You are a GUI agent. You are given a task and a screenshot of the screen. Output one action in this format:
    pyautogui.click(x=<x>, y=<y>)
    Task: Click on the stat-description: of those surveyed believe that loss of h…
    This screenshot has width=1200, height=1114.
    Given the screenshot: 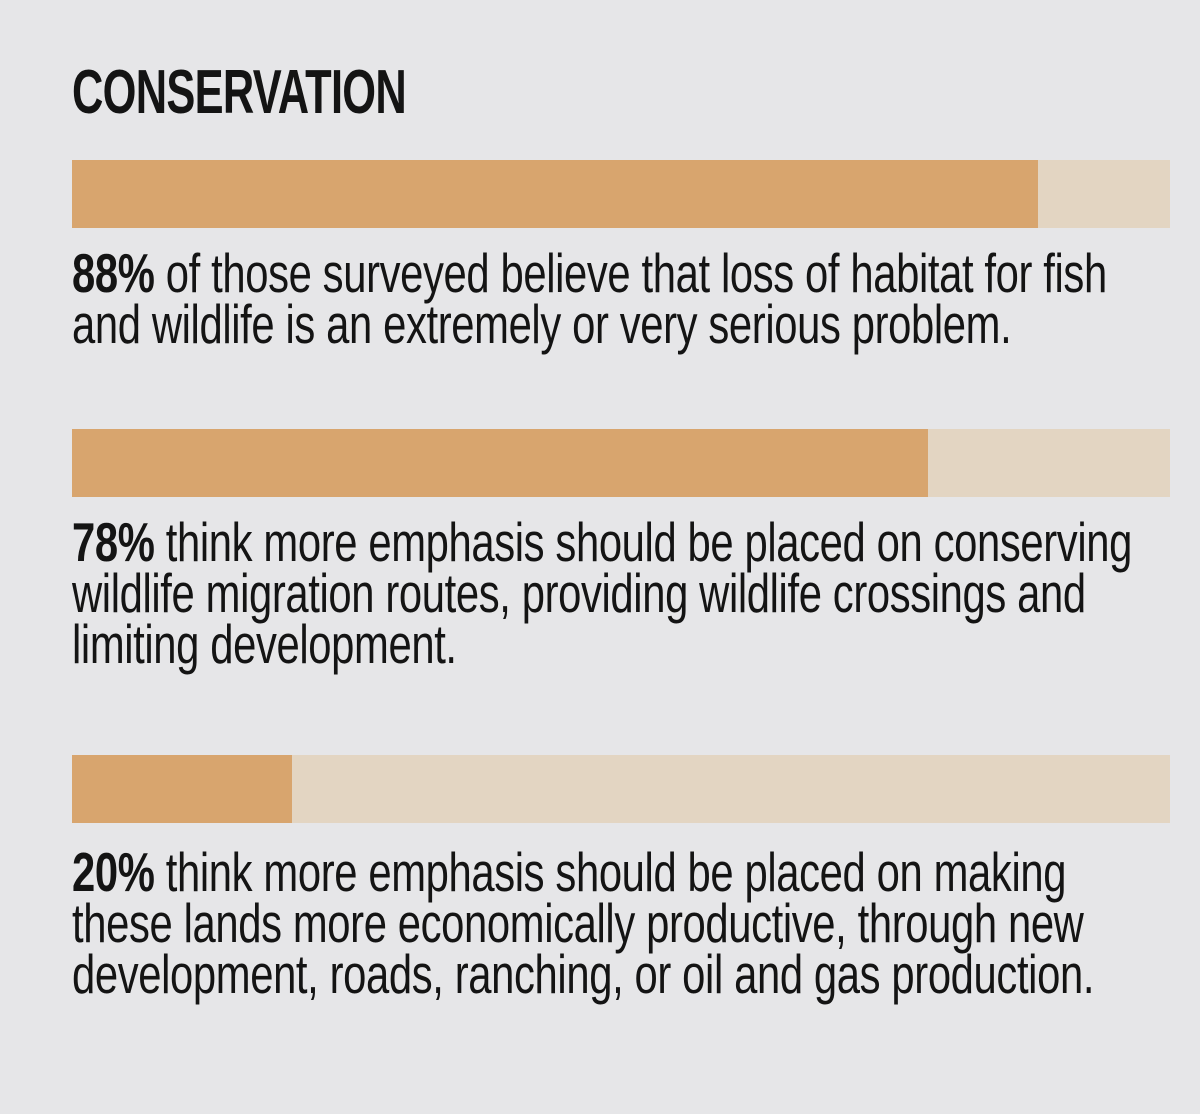 What is the action you would take?
    pyautogui.click(x=589, y=298)
    